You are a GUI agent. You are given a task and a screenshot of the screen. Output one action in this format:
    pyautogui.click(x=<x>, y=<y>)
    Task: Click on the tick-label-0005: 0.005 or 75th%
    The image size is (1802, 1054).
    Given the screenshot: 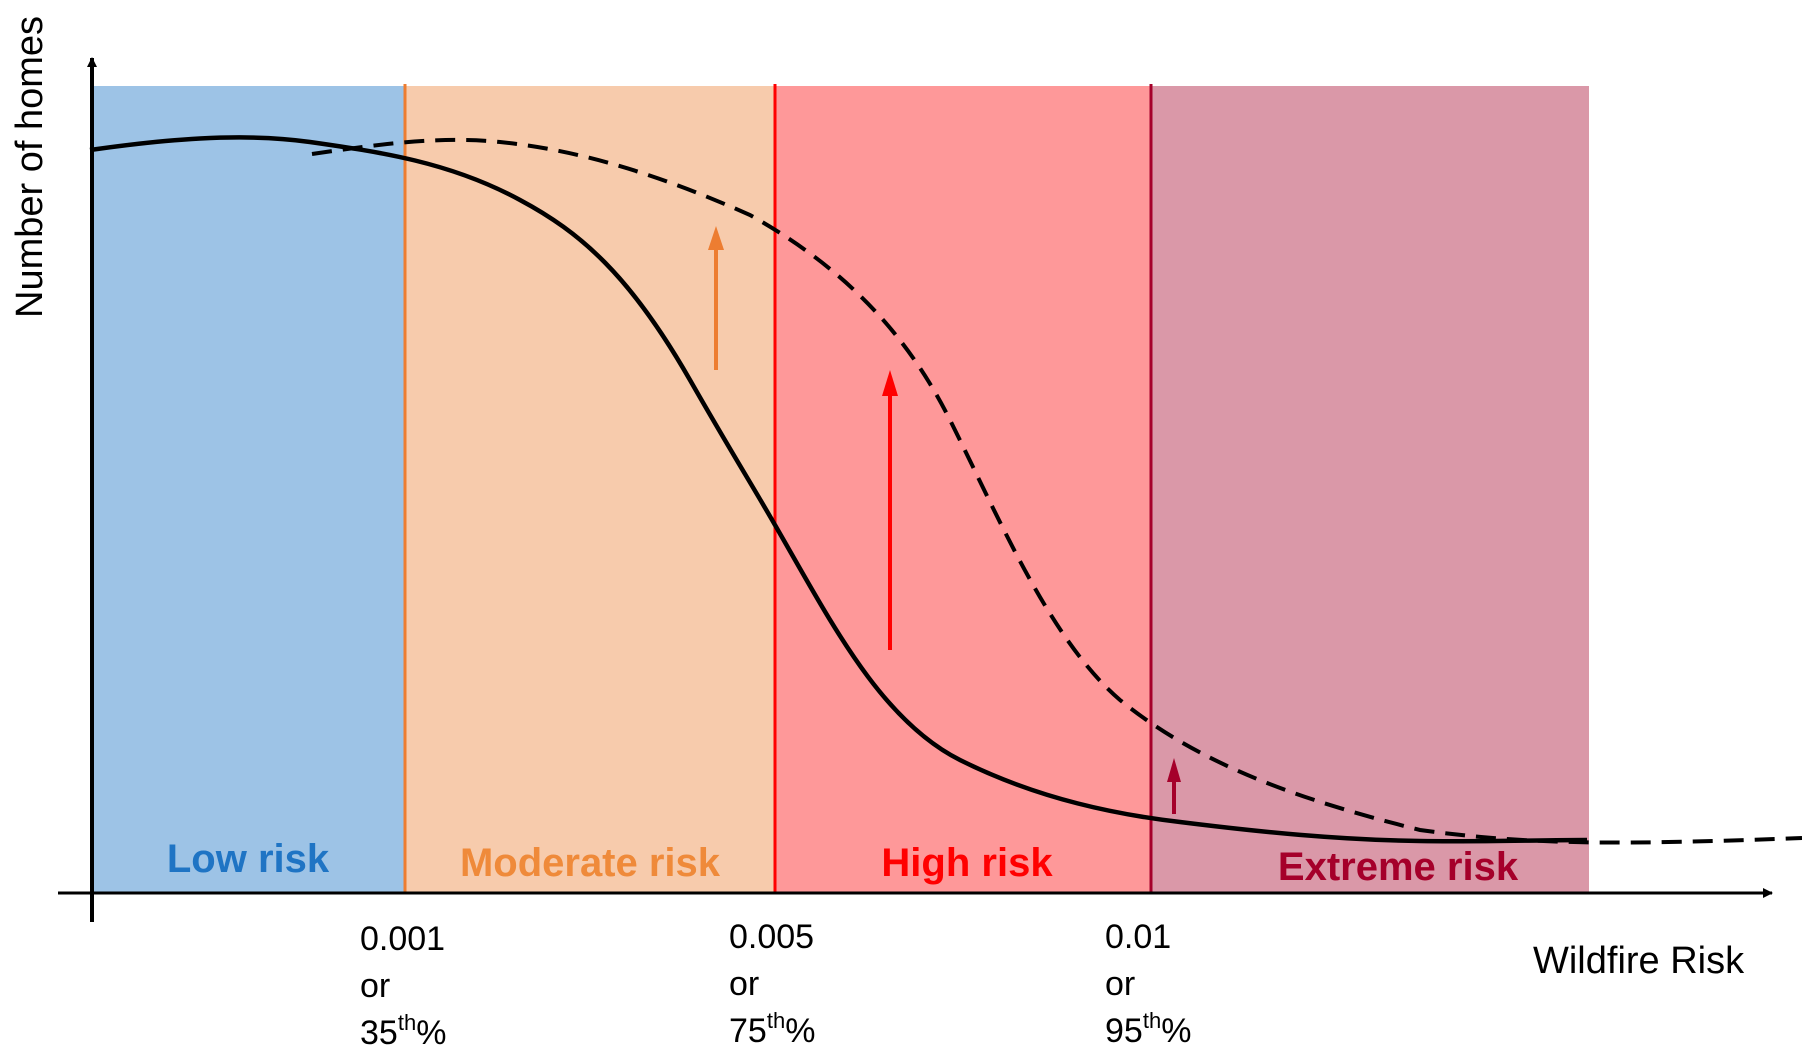 What is the action you would take?
    pyautogui.click(x=772, y=984)
    